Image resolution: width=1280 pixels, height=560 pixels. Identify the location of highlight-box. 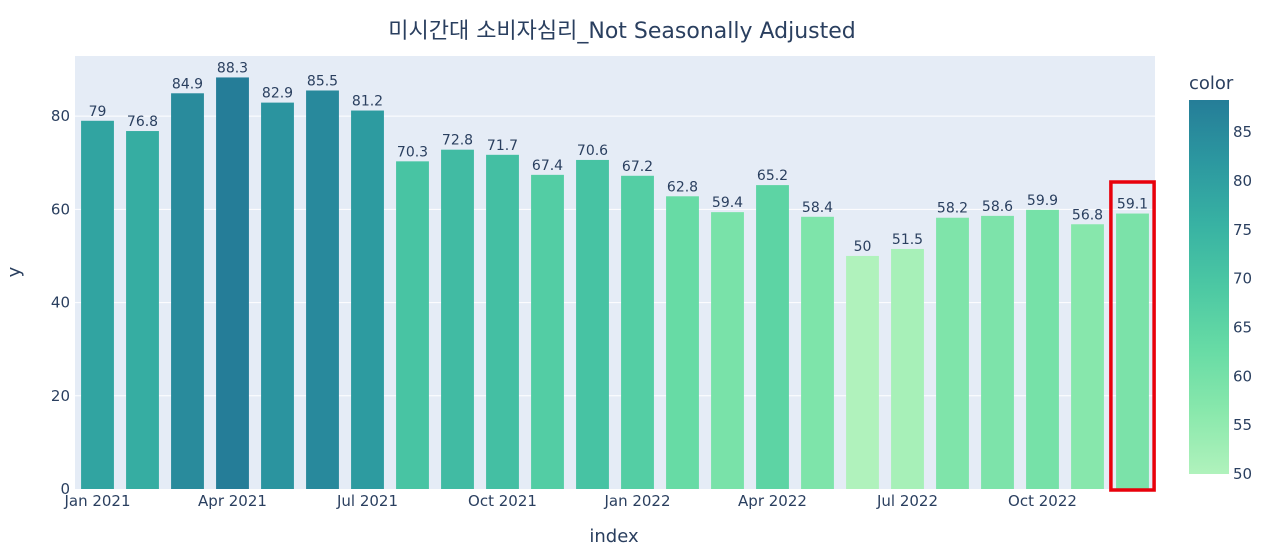
(1132, 336).